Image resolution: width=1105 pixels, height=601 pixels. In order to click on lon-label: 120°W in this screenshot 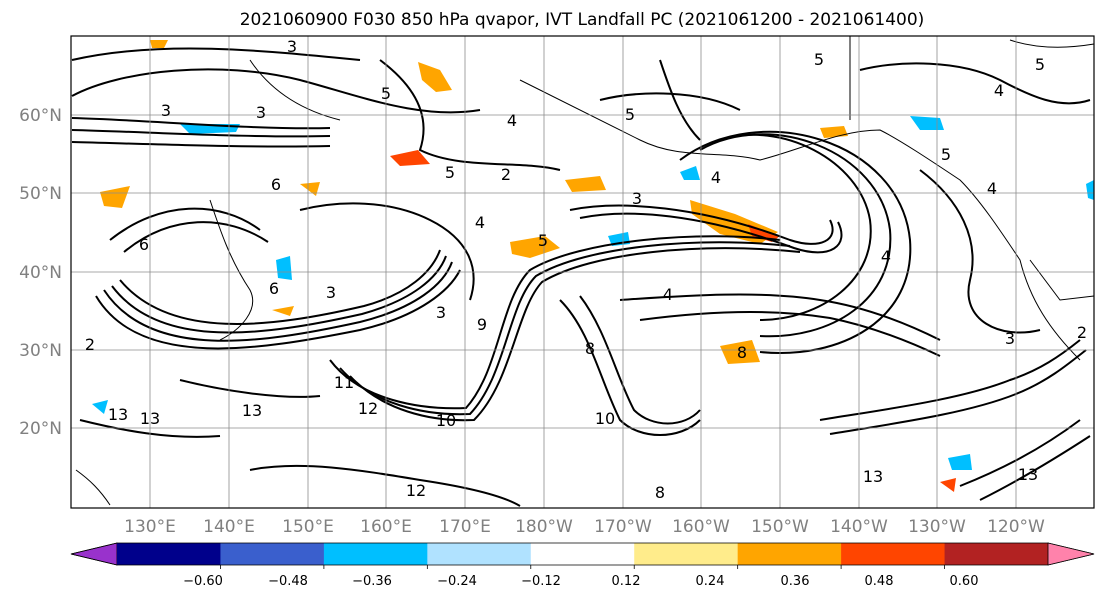, I will do `click(1016, 527)`.